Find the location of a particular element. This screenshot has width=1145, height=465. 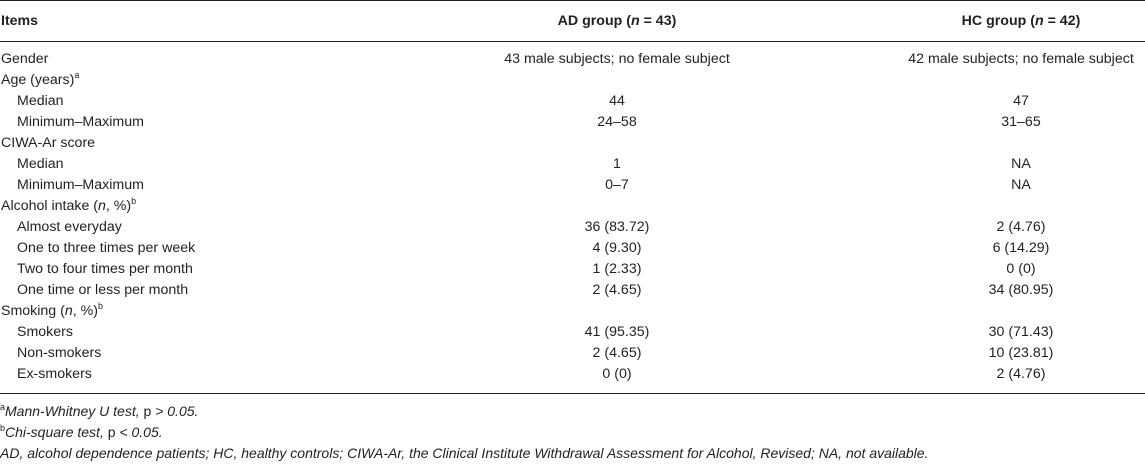

ad-group-value: 4 (9.30) is located at coordinates (617, 248).